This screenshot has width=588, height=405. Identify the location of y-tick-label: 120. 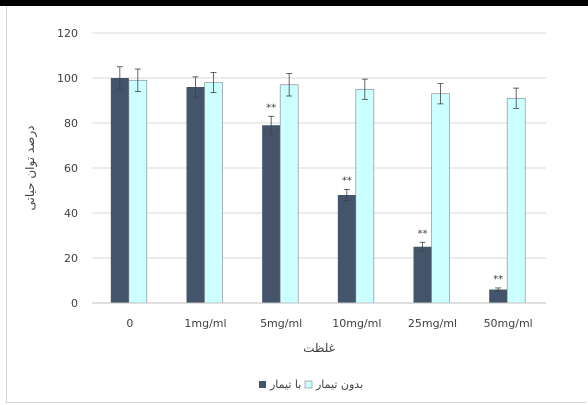
(67, 33).